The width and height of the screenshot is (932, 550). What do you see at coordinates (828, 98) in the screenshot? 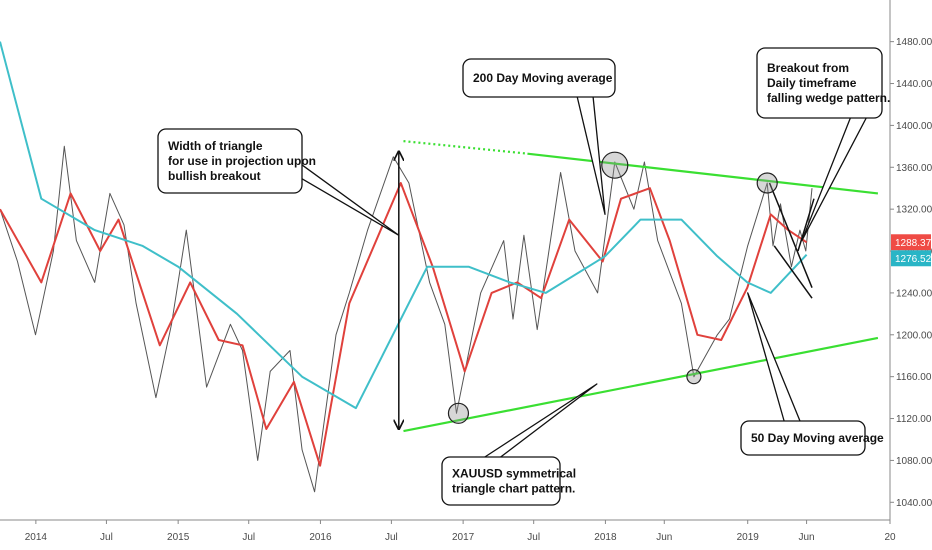
I see `callout-text-line: falling wedge pattern.` at bounding box center [828, 98].